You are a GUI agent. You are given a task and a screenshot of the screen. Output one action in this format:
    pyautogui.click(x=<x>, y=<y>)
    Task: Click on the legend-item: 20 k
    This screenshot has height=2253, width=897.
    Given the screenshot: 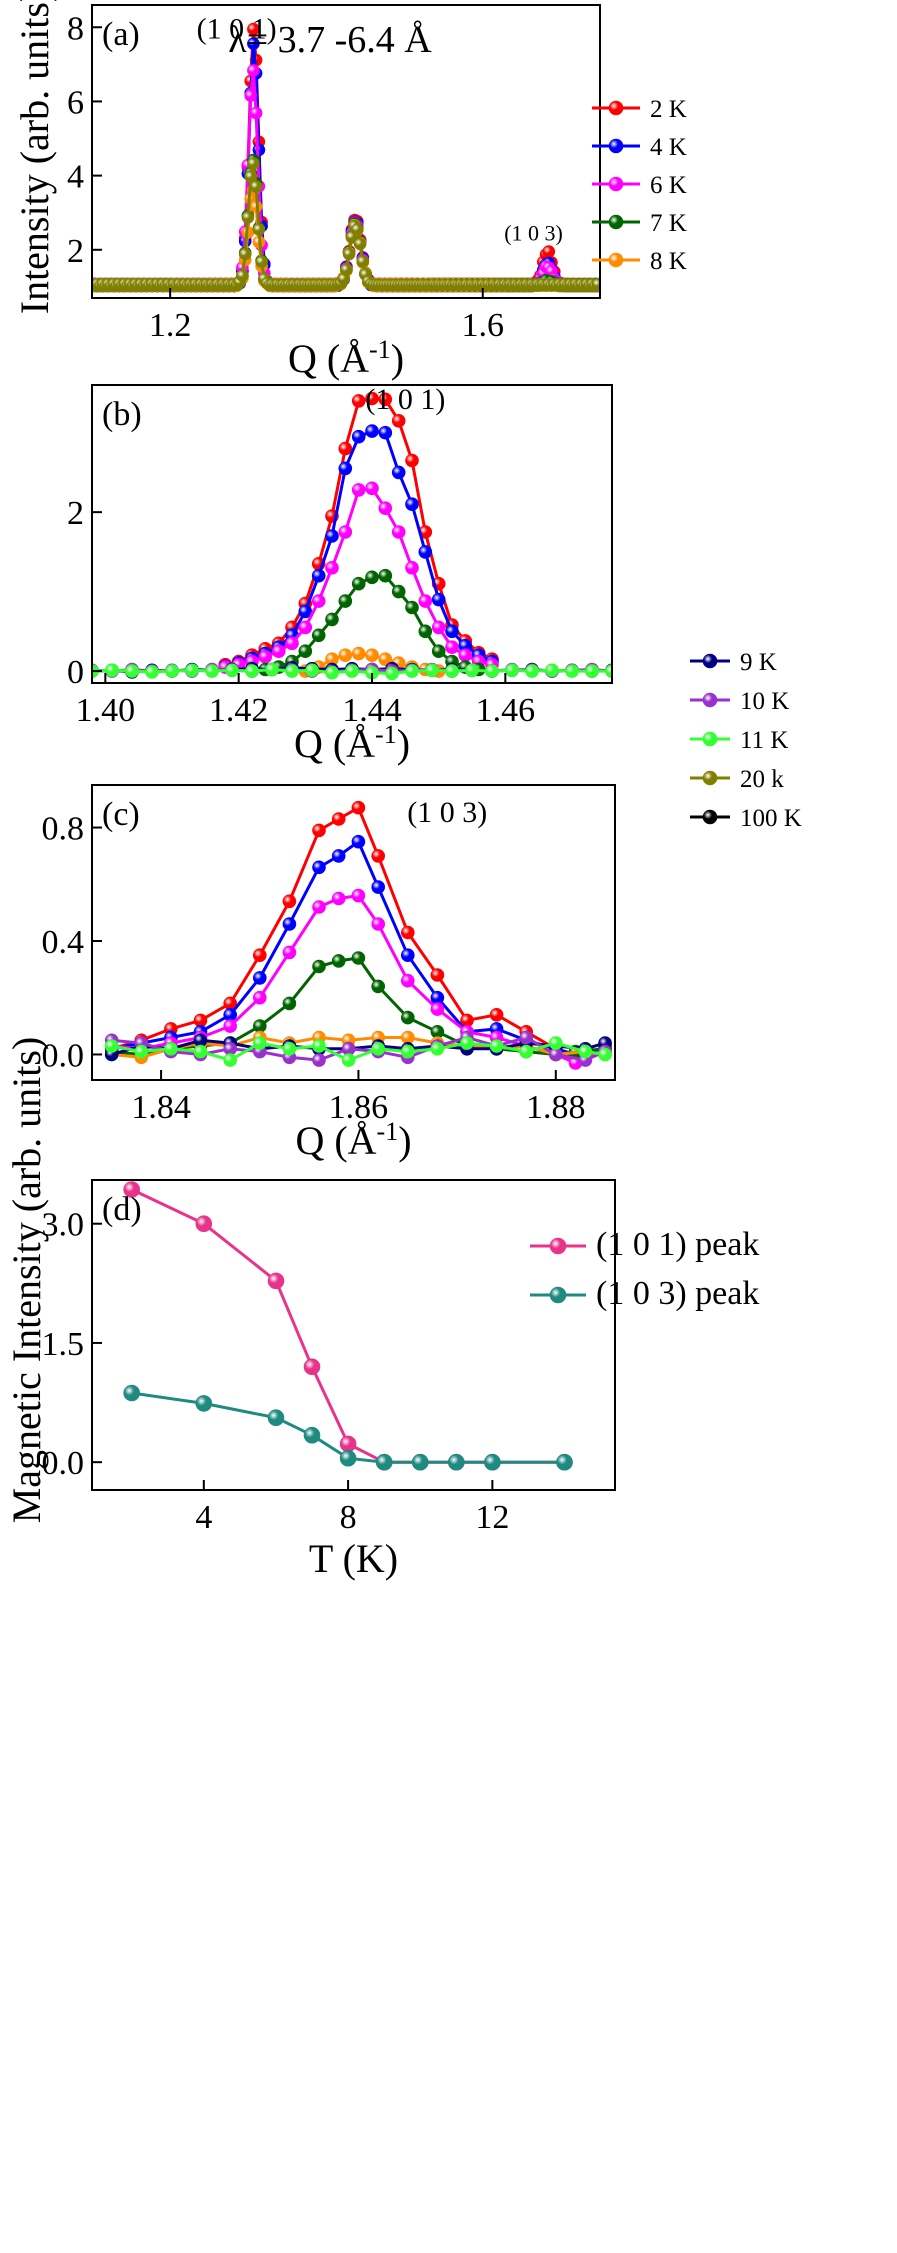 What is the action you would take?
    pyautogui.click(x=737, y=779)
    